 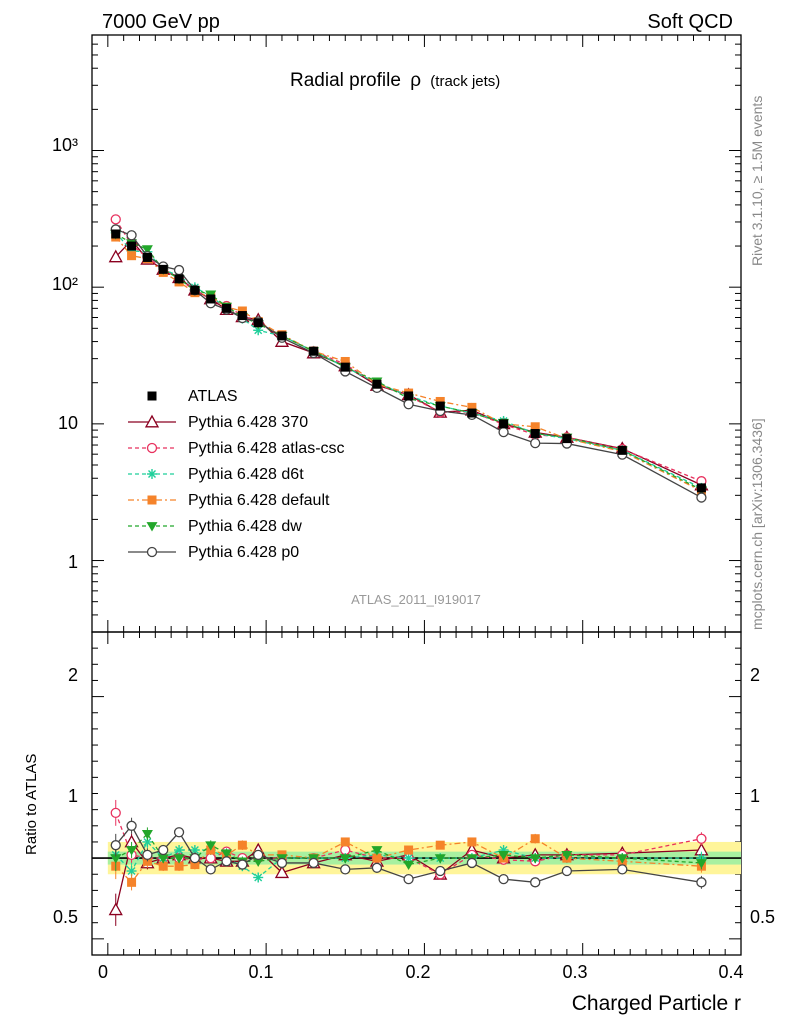 What do you see at coordinates (762, 917) in the screenshot?
I see `ratio-ytick-label-right-0-5: 0.5` at bounding box center [762, 917].